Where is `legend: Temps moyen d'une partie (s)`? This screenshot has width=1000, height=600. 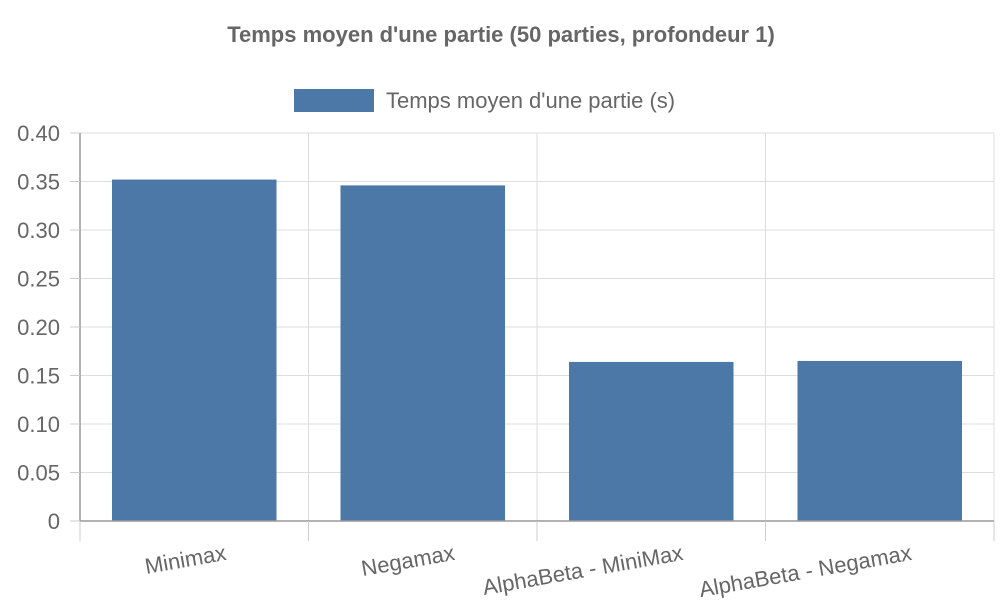
legend: Temps moyen d'une partie (s) is located at coordinates (484, 100).